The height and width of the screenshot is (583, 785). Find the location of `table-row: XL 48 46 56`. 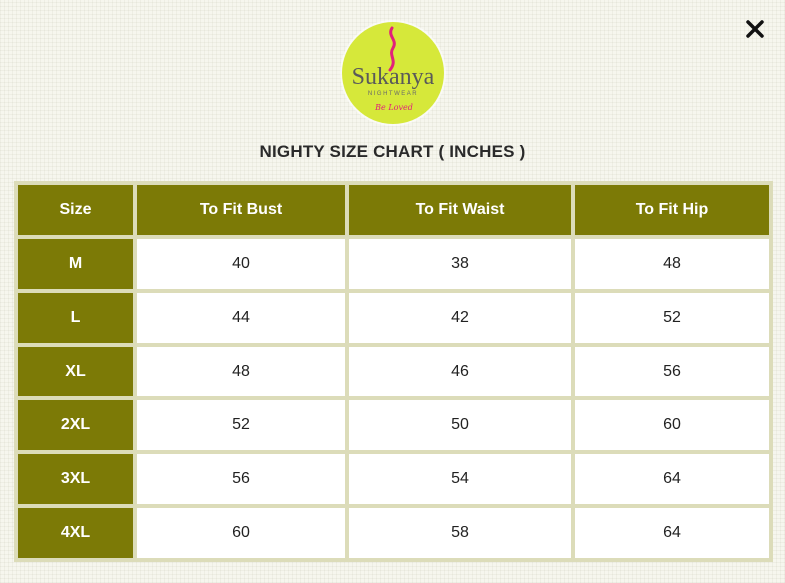

table-row: XL 48 46 56 is located at coordinates (393, 371).